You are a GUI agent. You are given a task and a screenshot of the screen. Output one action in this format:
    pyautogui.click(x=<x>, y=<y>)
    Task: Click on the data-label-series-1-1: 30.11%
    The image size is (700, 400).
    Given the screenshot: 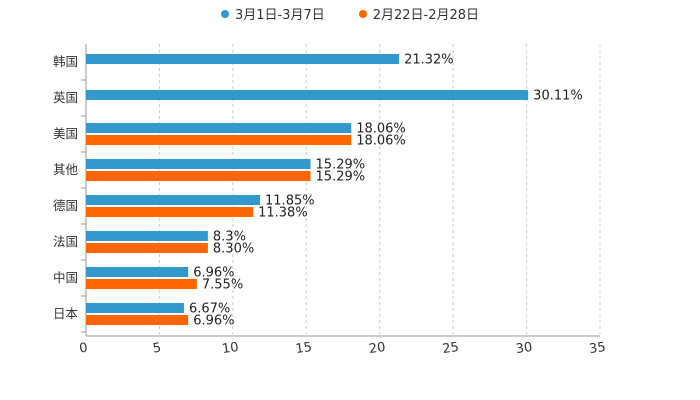 What is the action you would take?
    pyautogui.click(x=558, y=96)
    